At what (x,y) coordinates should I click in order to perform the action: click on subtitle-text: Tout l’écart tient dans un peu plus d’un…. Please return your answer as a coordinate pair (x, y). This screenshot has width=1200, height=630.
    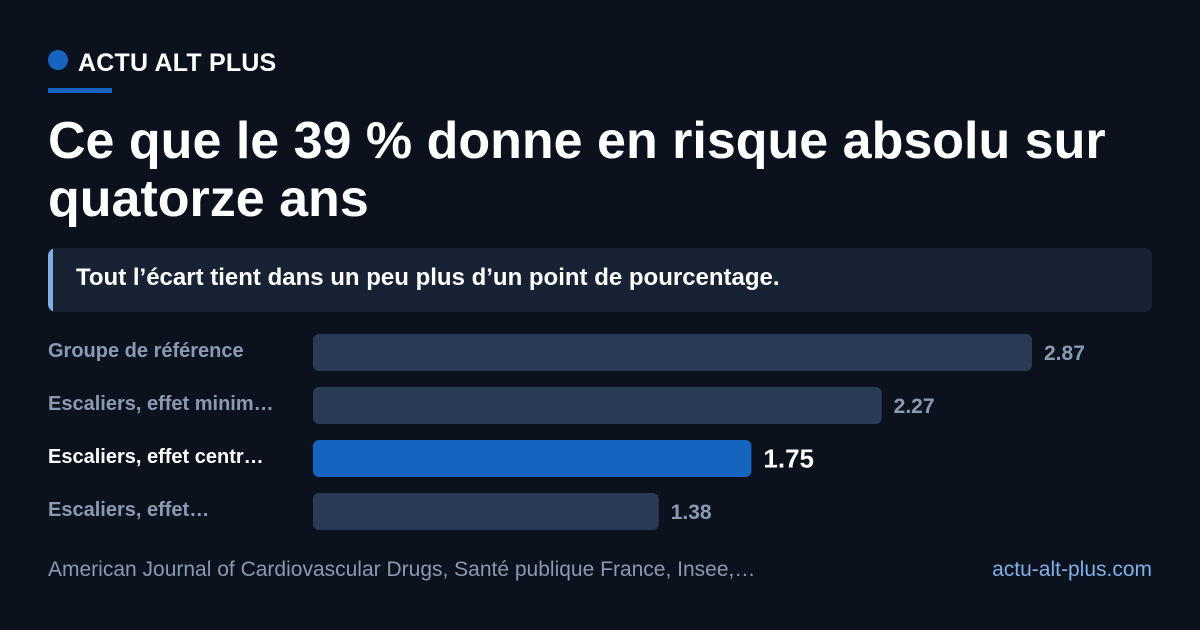
    Looking at the image, I should click on (428, 277).